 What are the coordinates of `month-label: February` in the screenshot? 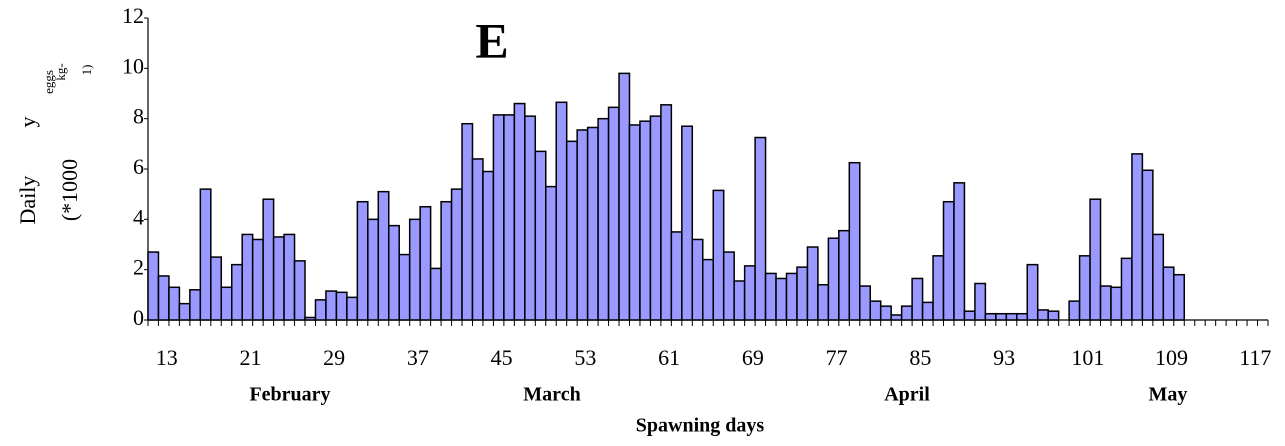 It's located at (289, 395).